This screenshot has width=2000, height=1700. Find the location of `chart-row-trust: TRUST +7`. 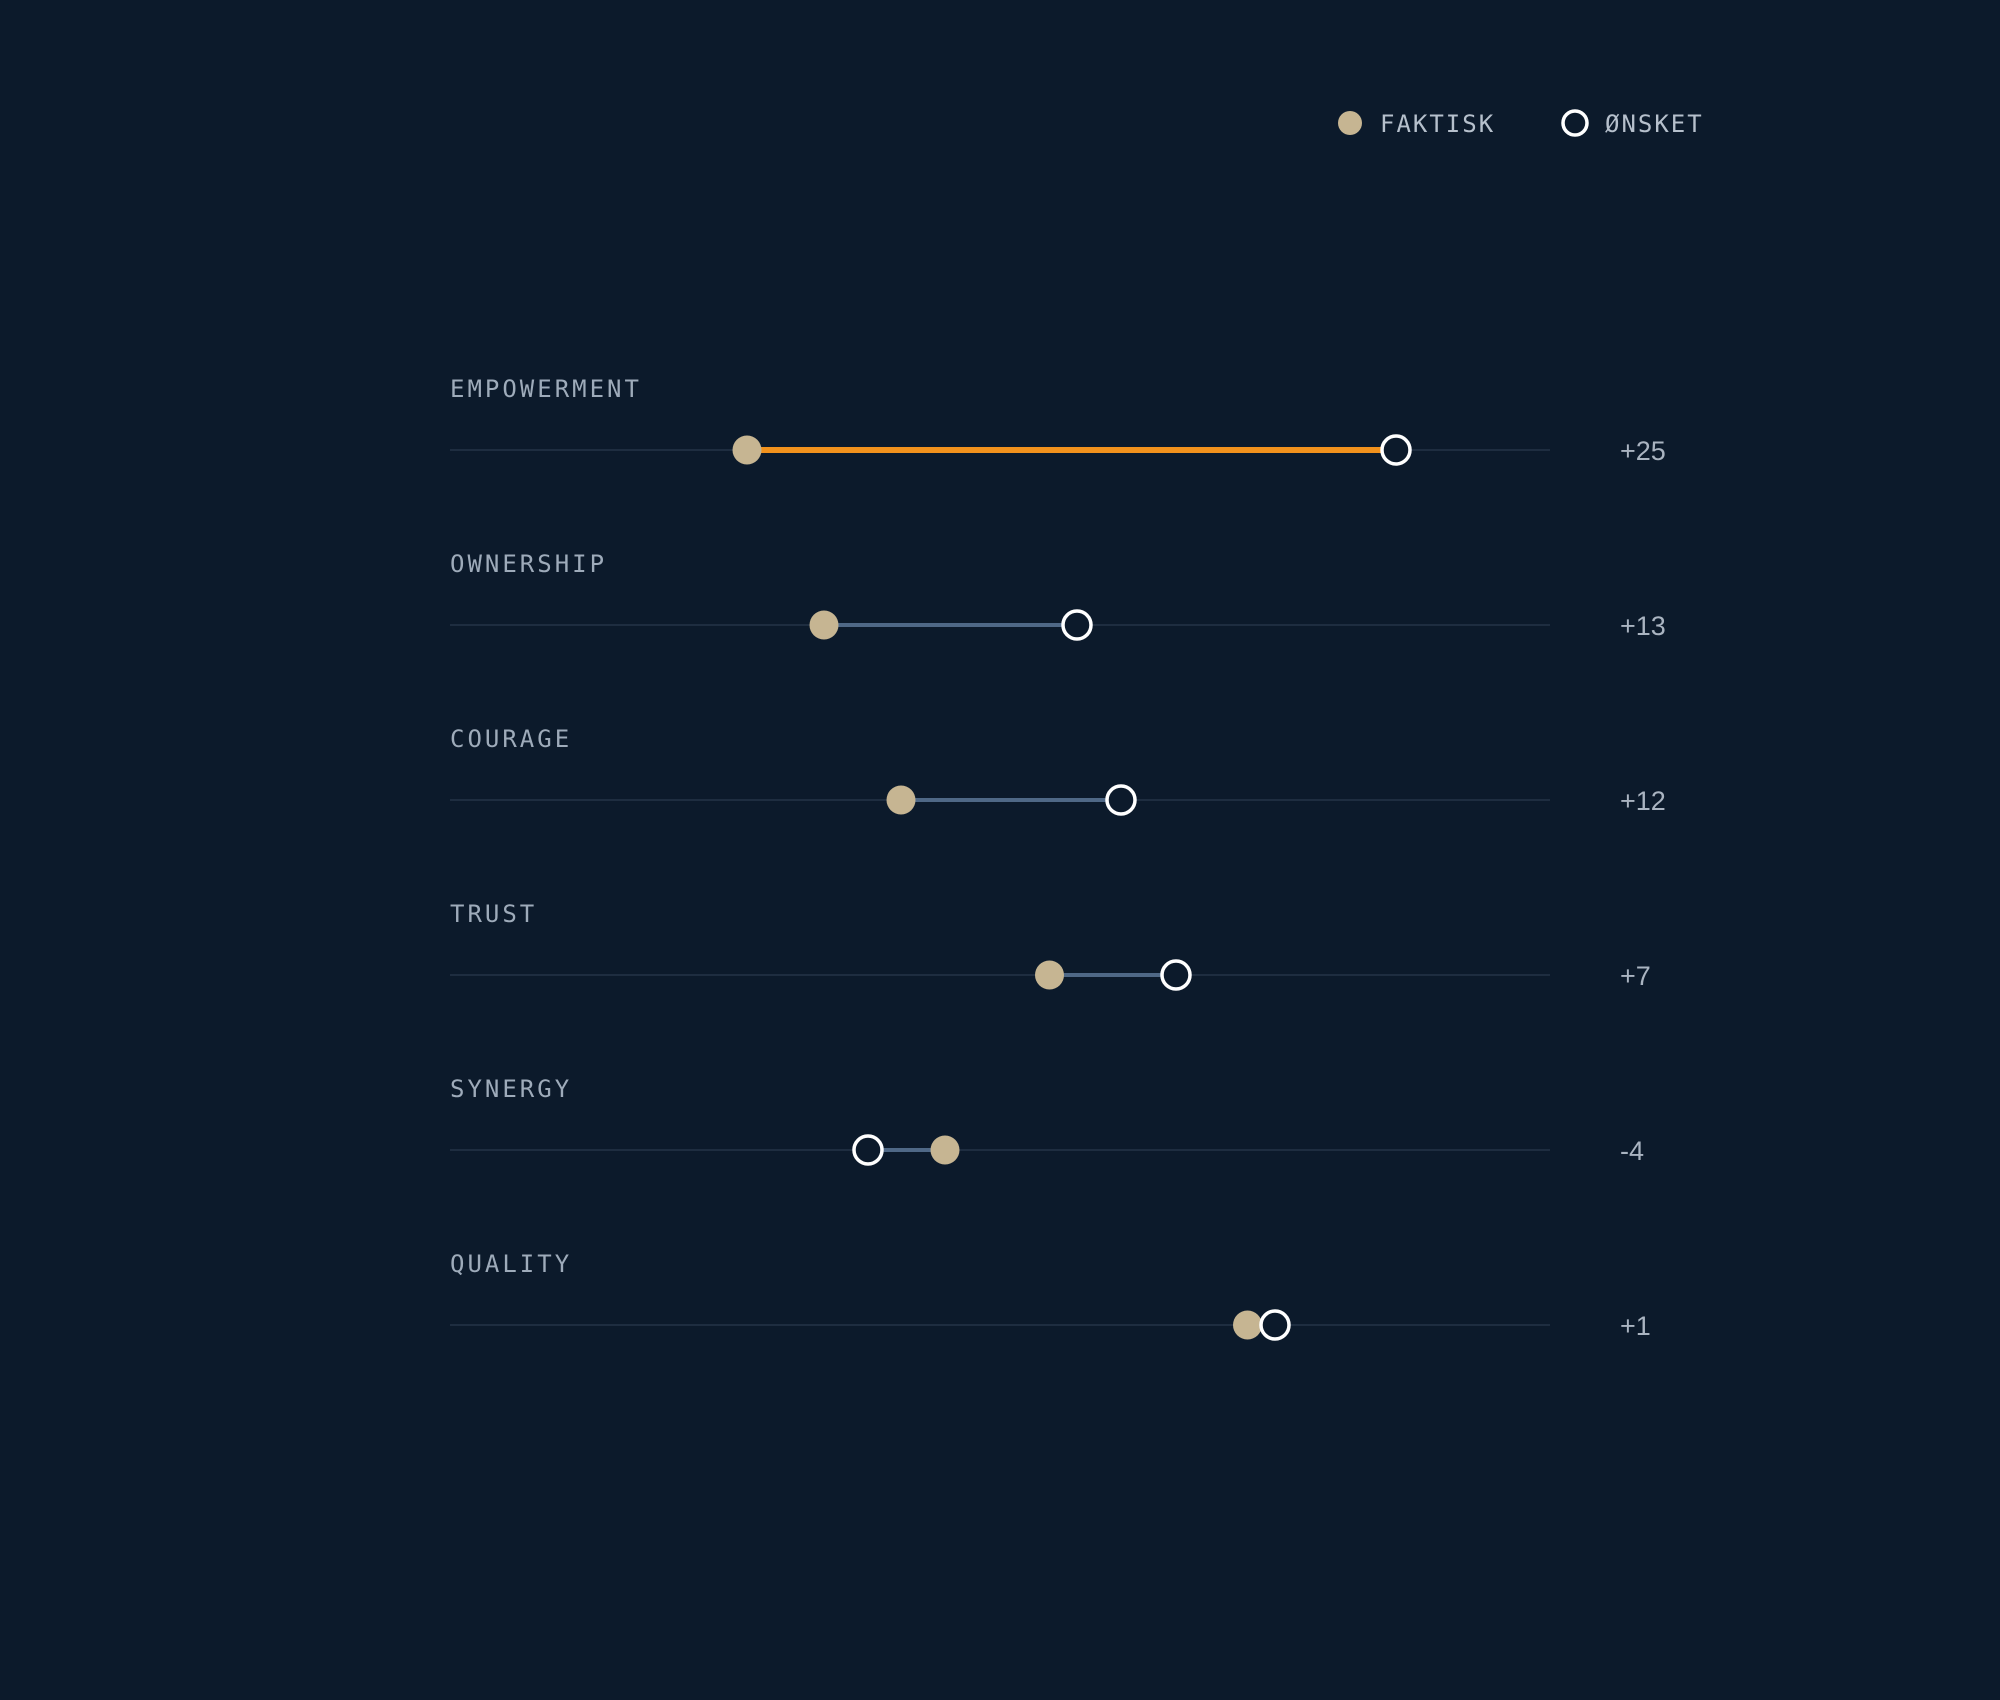

chart-row-trust: TRUST +7 is located at coordinates (1050, 945).